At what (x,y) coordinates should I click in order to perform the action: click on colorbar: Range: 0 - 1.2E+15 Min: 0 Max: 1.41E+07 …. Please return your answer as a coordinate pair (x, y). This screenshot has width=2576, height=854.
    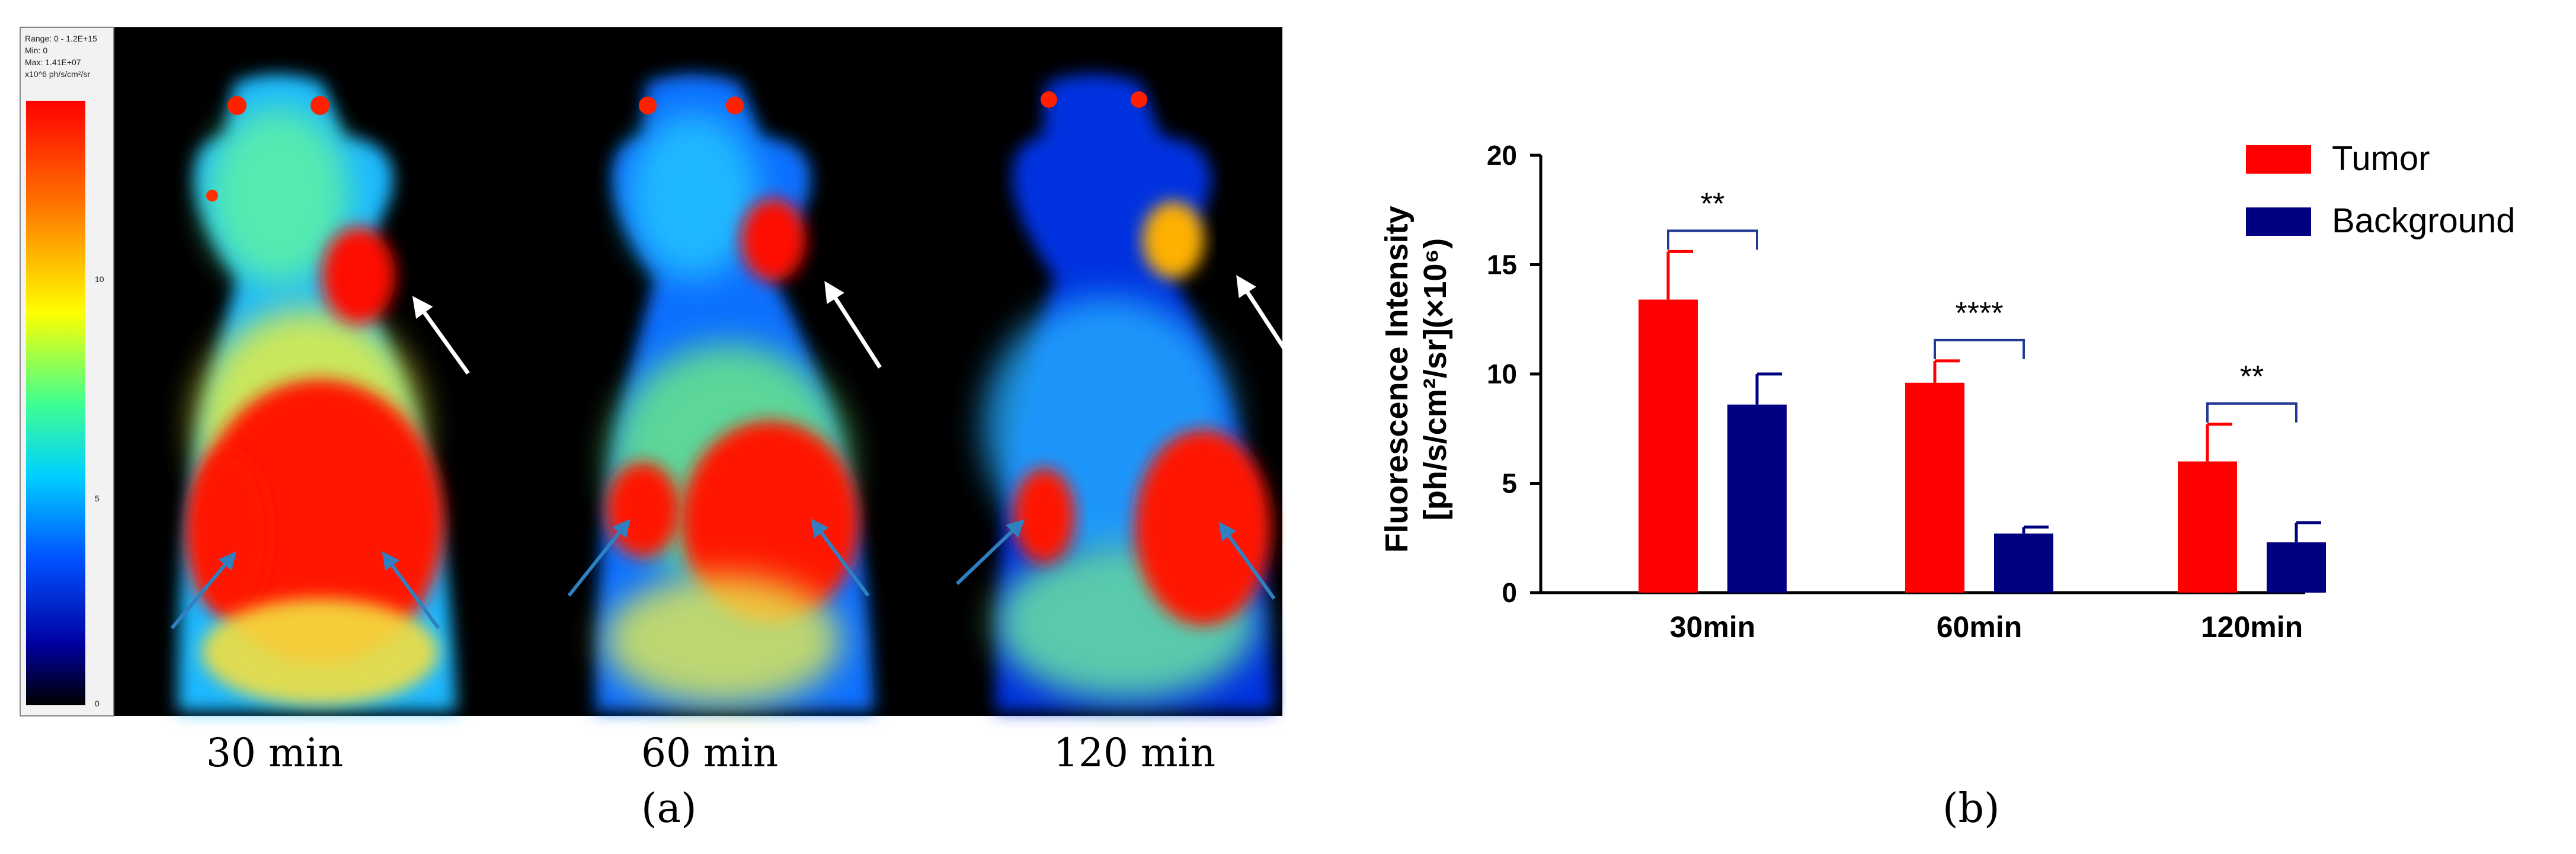
    Looking at the image, I should click on (67, 372).